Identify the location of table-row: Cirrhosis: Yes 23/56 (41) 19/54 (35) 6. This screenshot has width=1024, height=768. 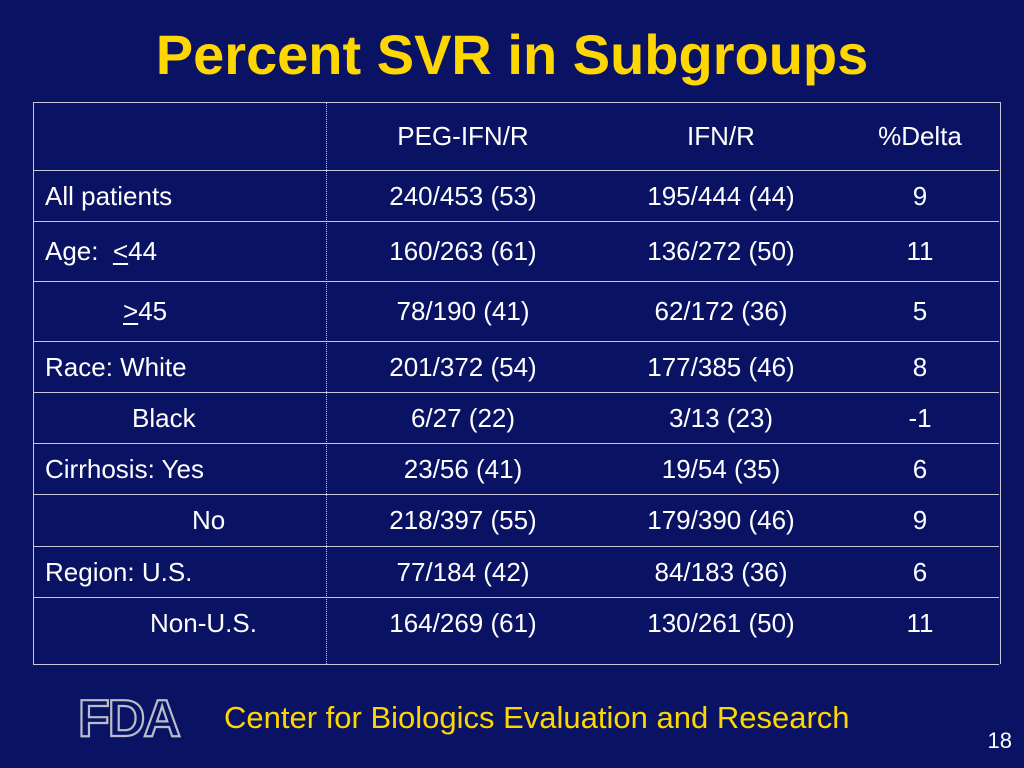
(516, 469).